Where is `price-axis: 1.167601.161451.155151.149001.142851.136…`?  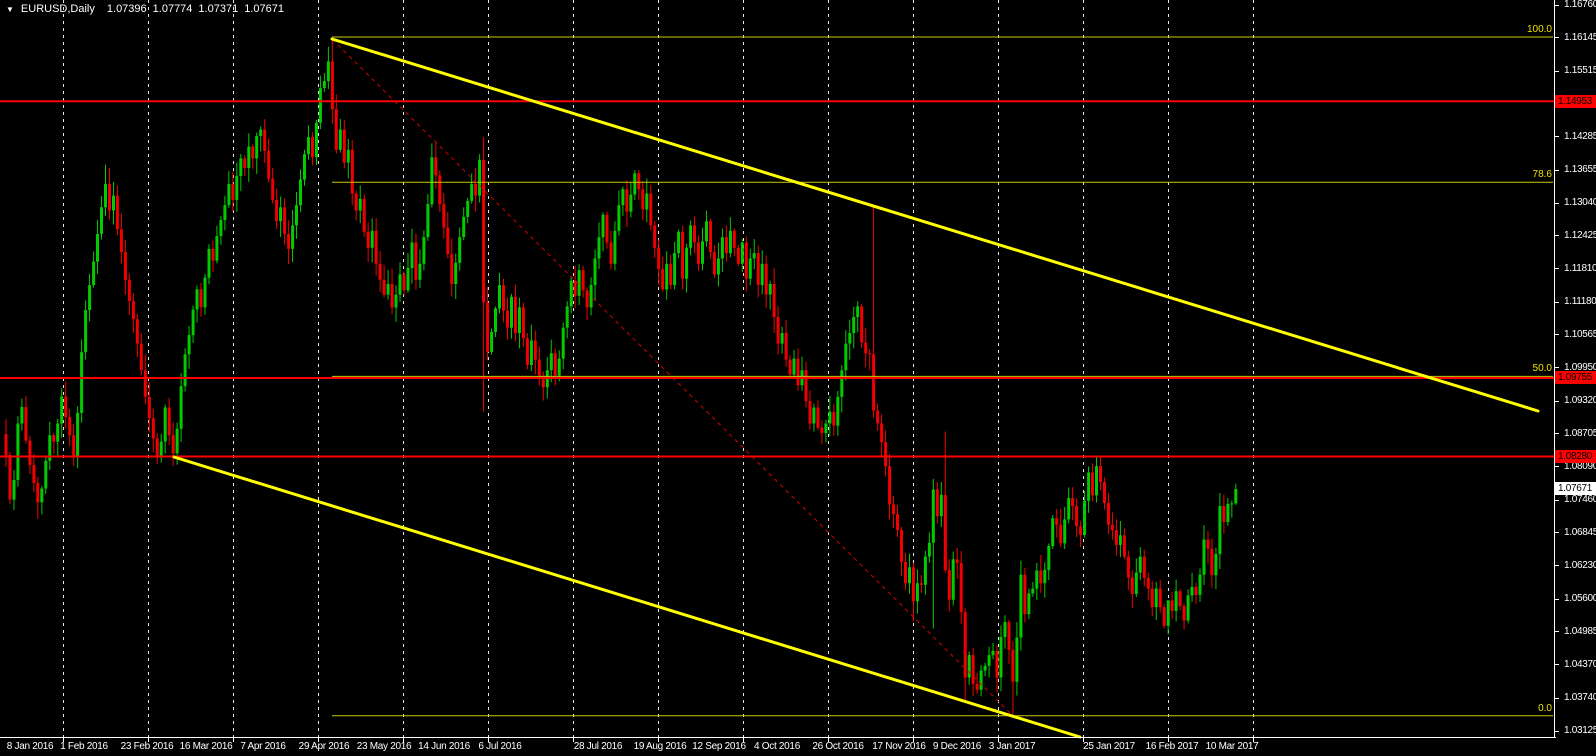
price-axis: 1.167601.161451.155151.149001.142851.136… is located at coordinates (1575, 368).